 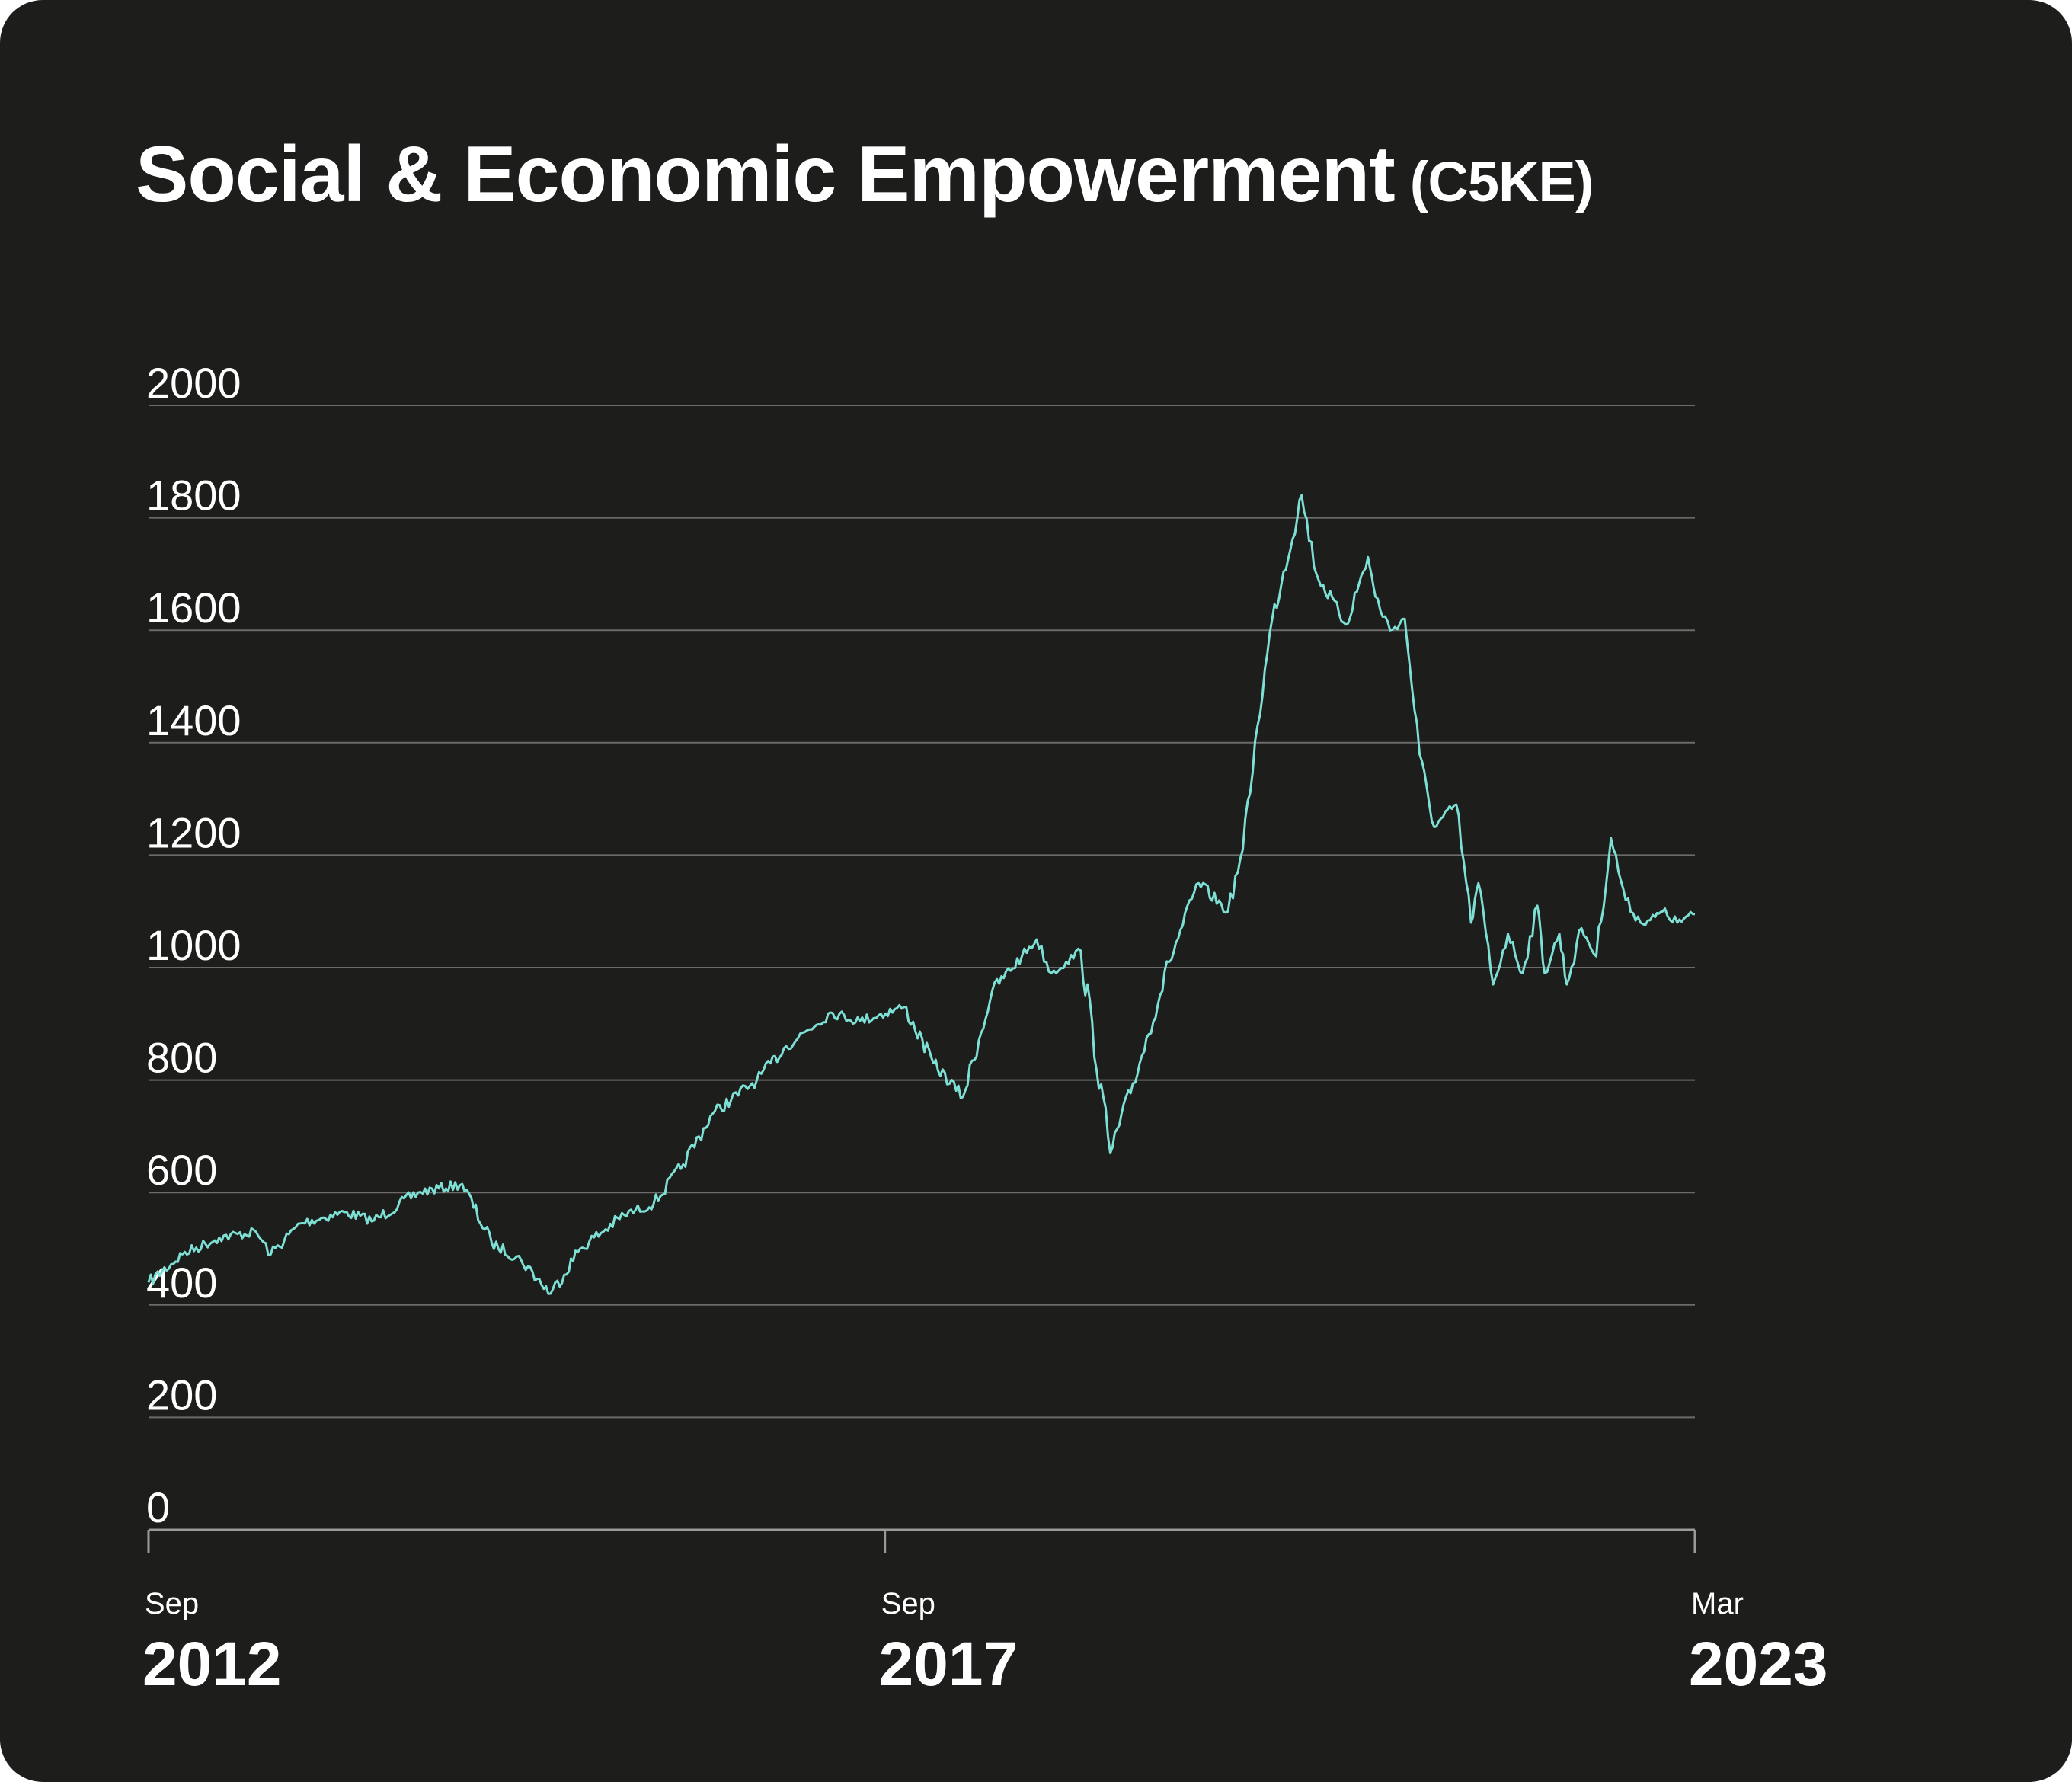 I want to click on chart-title-text: Social & Economic Empowerment, so click(x=766, y=174).